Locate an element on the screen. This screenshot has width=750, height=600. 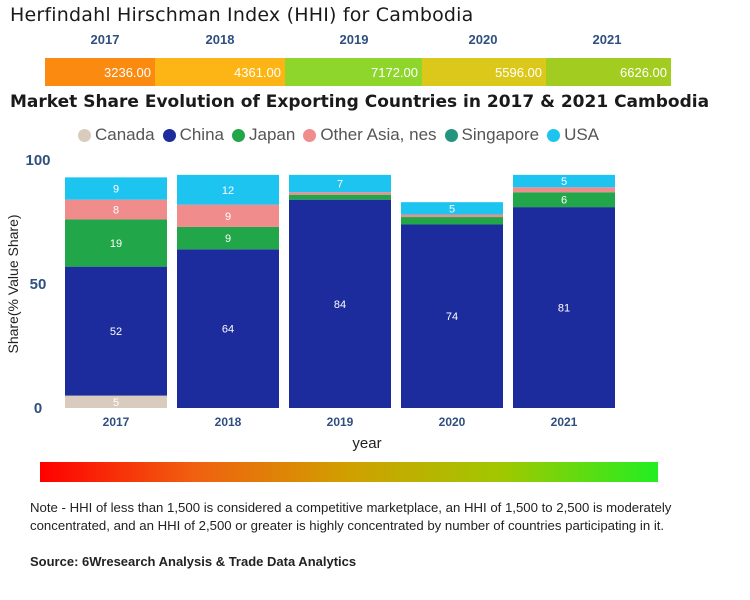
x-tick-label: 2018 is located at coordinates (228, 422).